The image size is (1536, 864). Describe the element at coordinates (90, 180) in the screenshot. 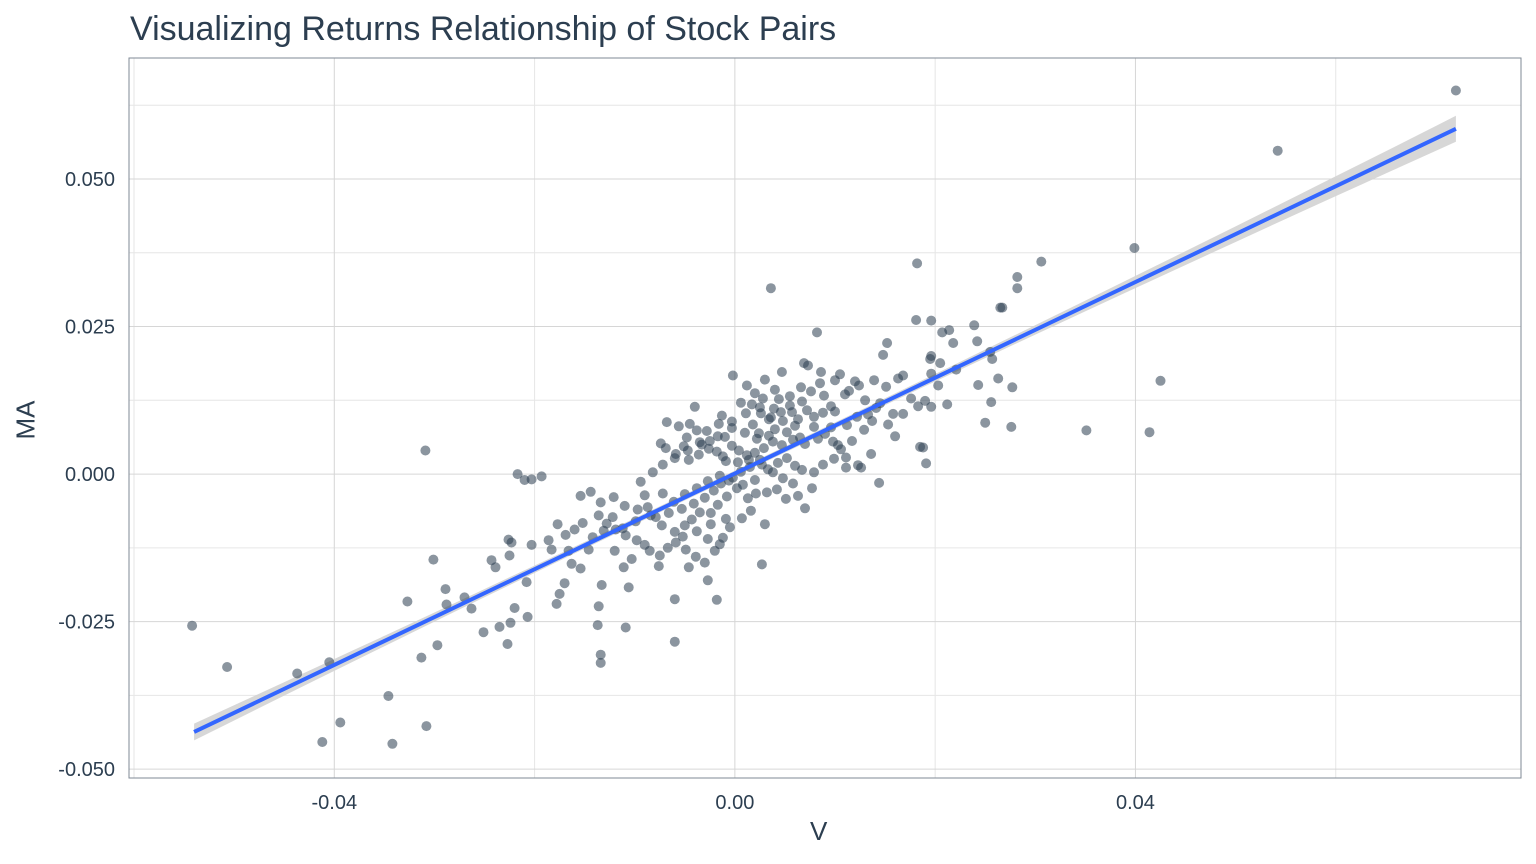

I see `y-tick-label: 0.050` at that location.